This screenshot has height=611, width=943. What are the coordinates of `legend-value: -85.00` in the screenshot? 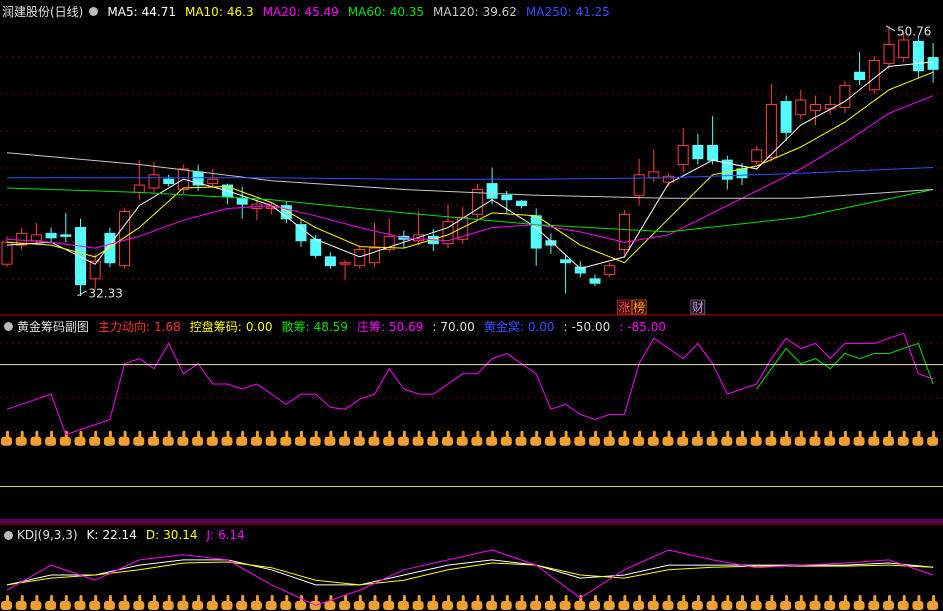 It's located at (646, 326).